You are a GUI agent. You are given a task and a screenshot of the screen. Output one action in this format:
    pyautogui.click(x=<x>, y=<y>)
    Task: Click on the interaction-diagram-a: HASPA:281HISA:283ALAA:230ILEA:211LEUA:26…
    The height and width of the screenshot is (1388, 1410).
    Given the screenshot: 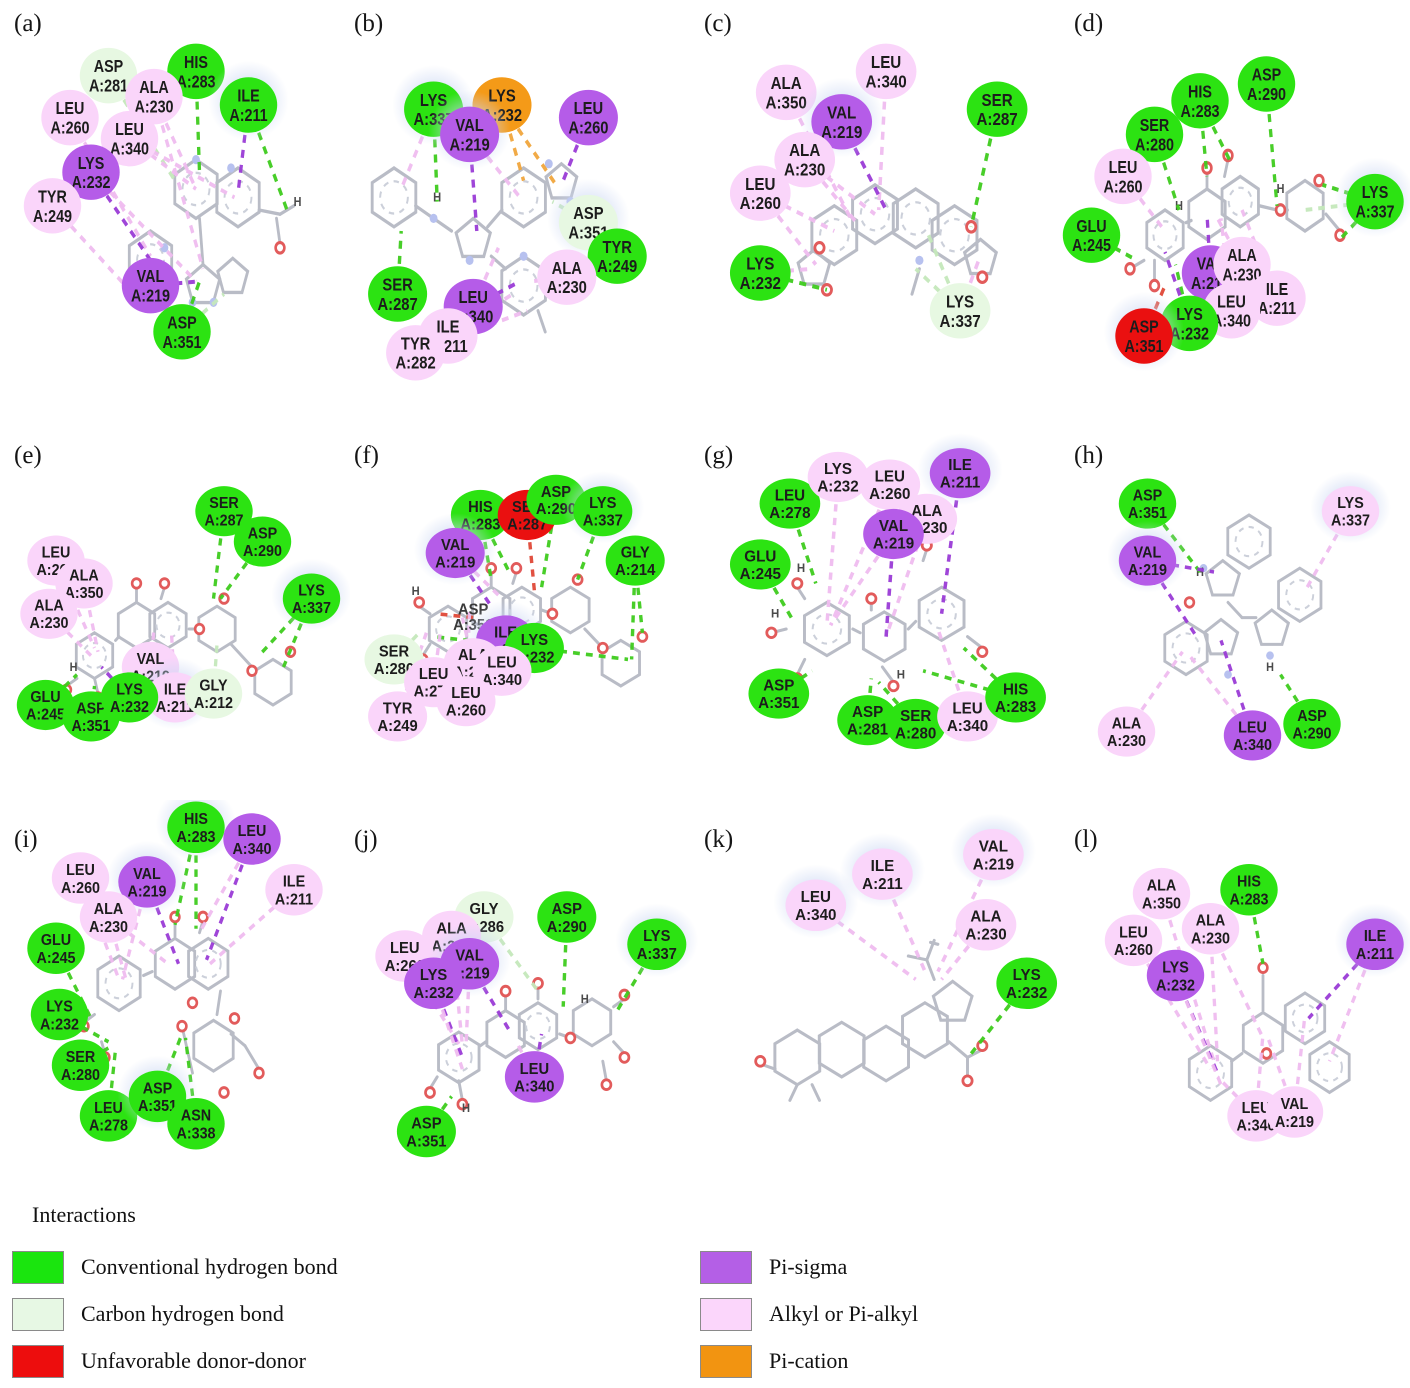 What is the action you would take?
    pyautogui.click(x=162, y=201)
    